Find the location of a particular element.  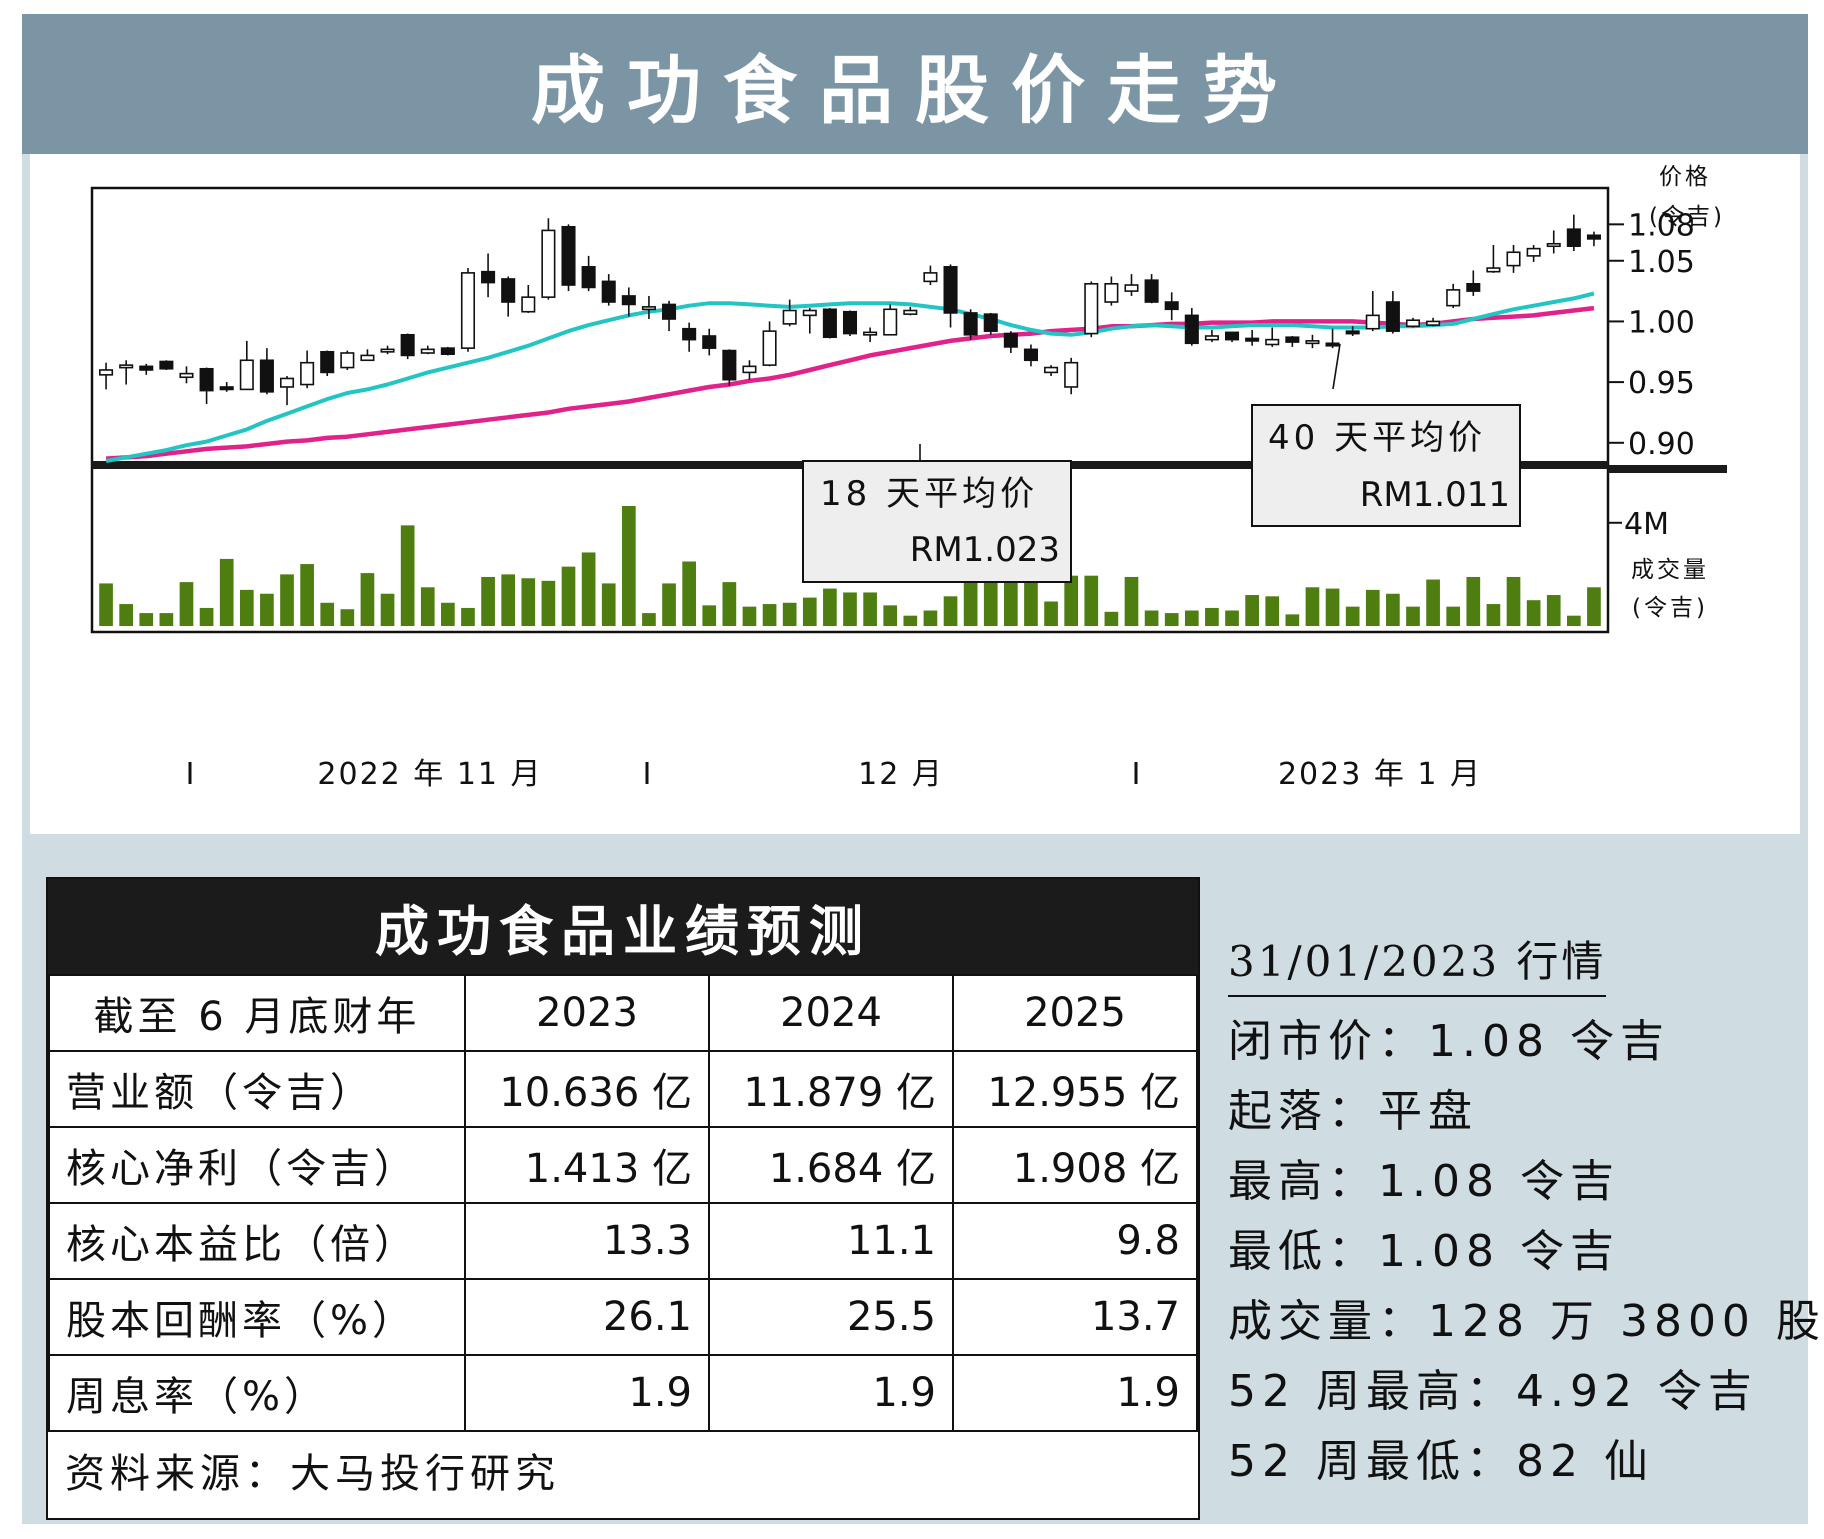

header-cell: 2023 is located at coordinates (587, 1013).